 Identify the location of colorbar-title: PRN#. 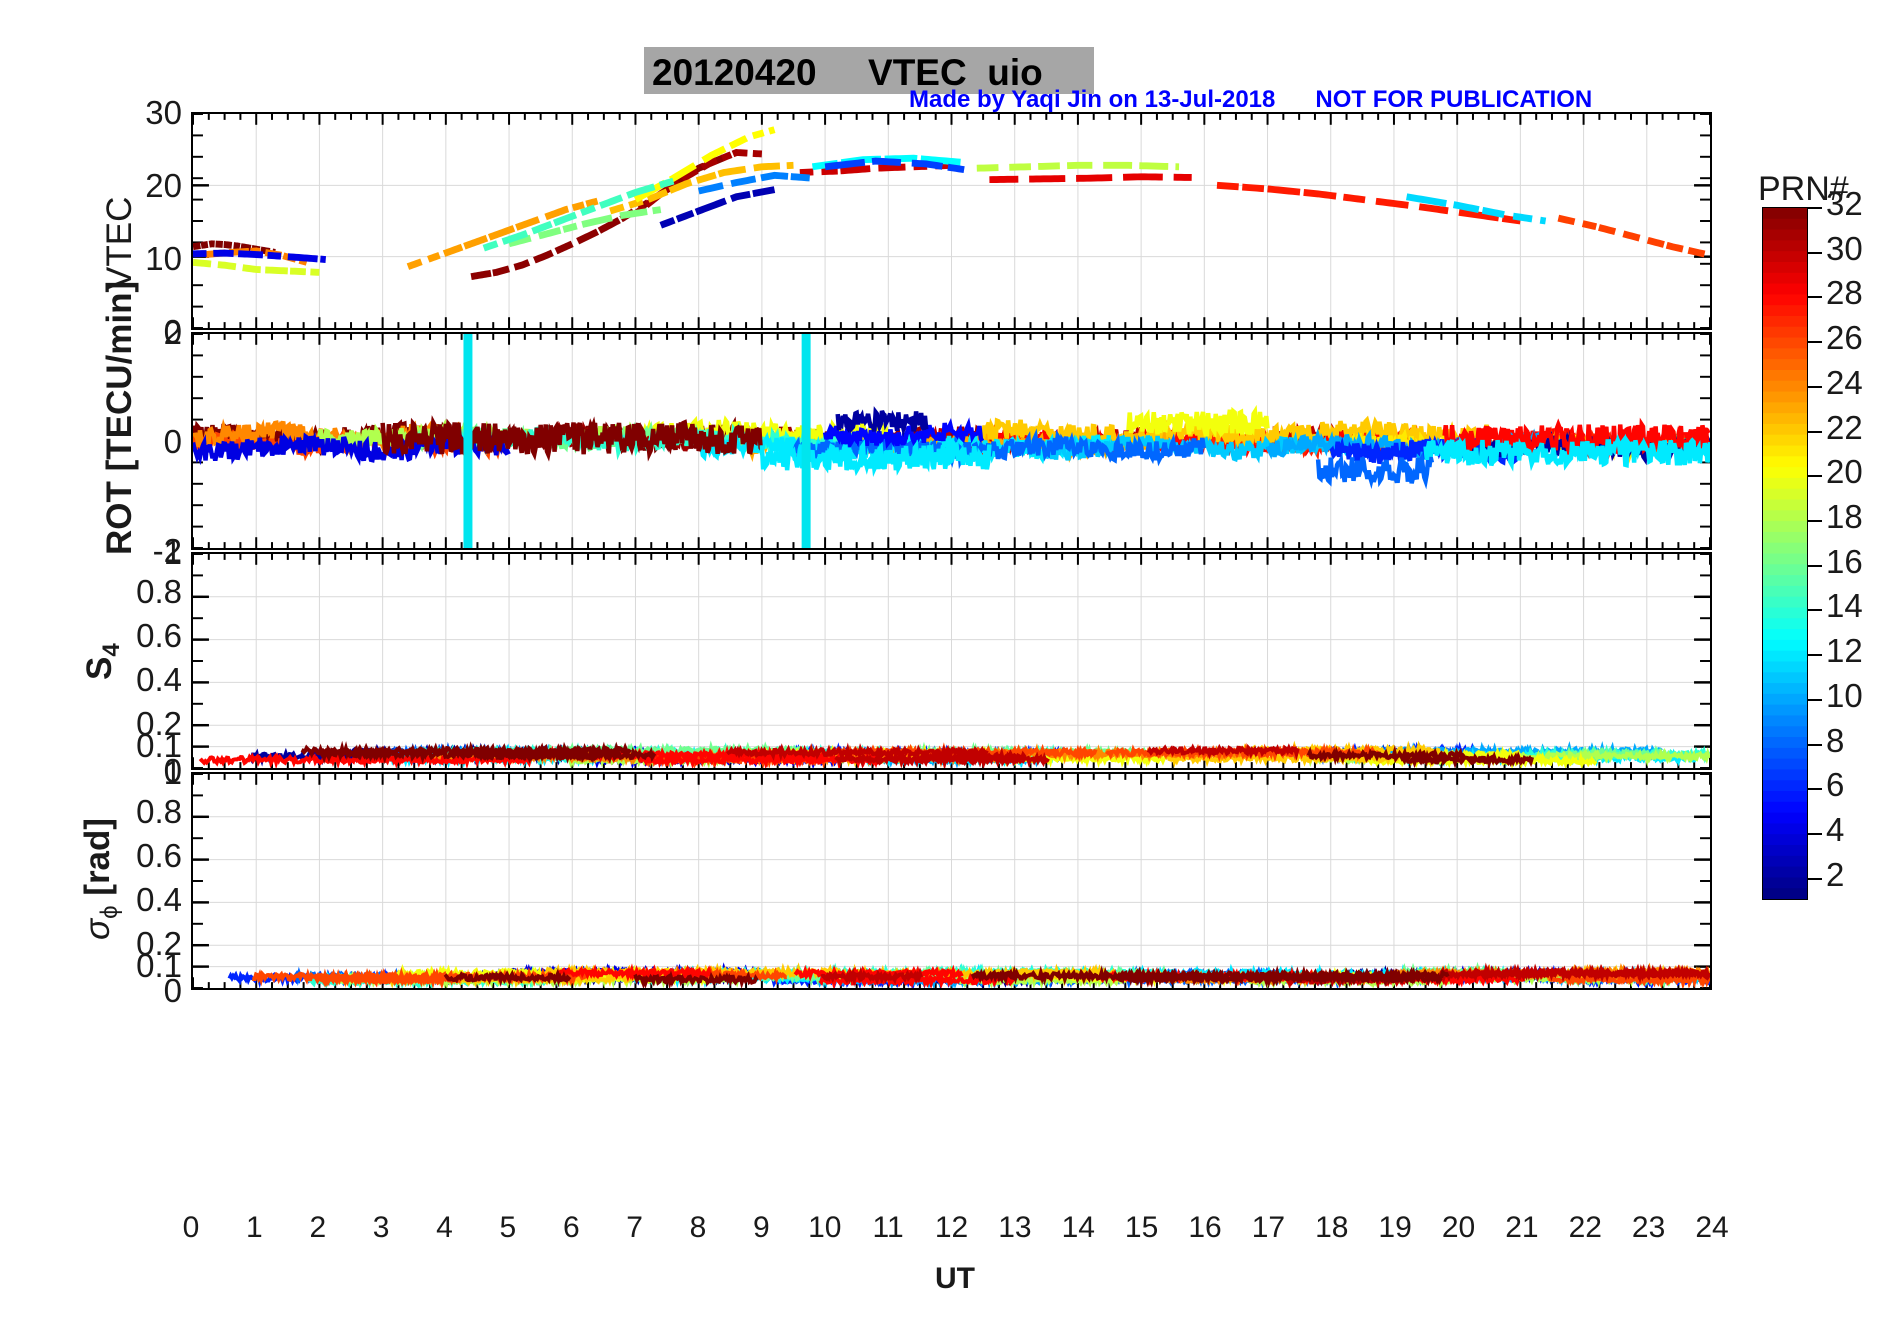
(1803, 189).